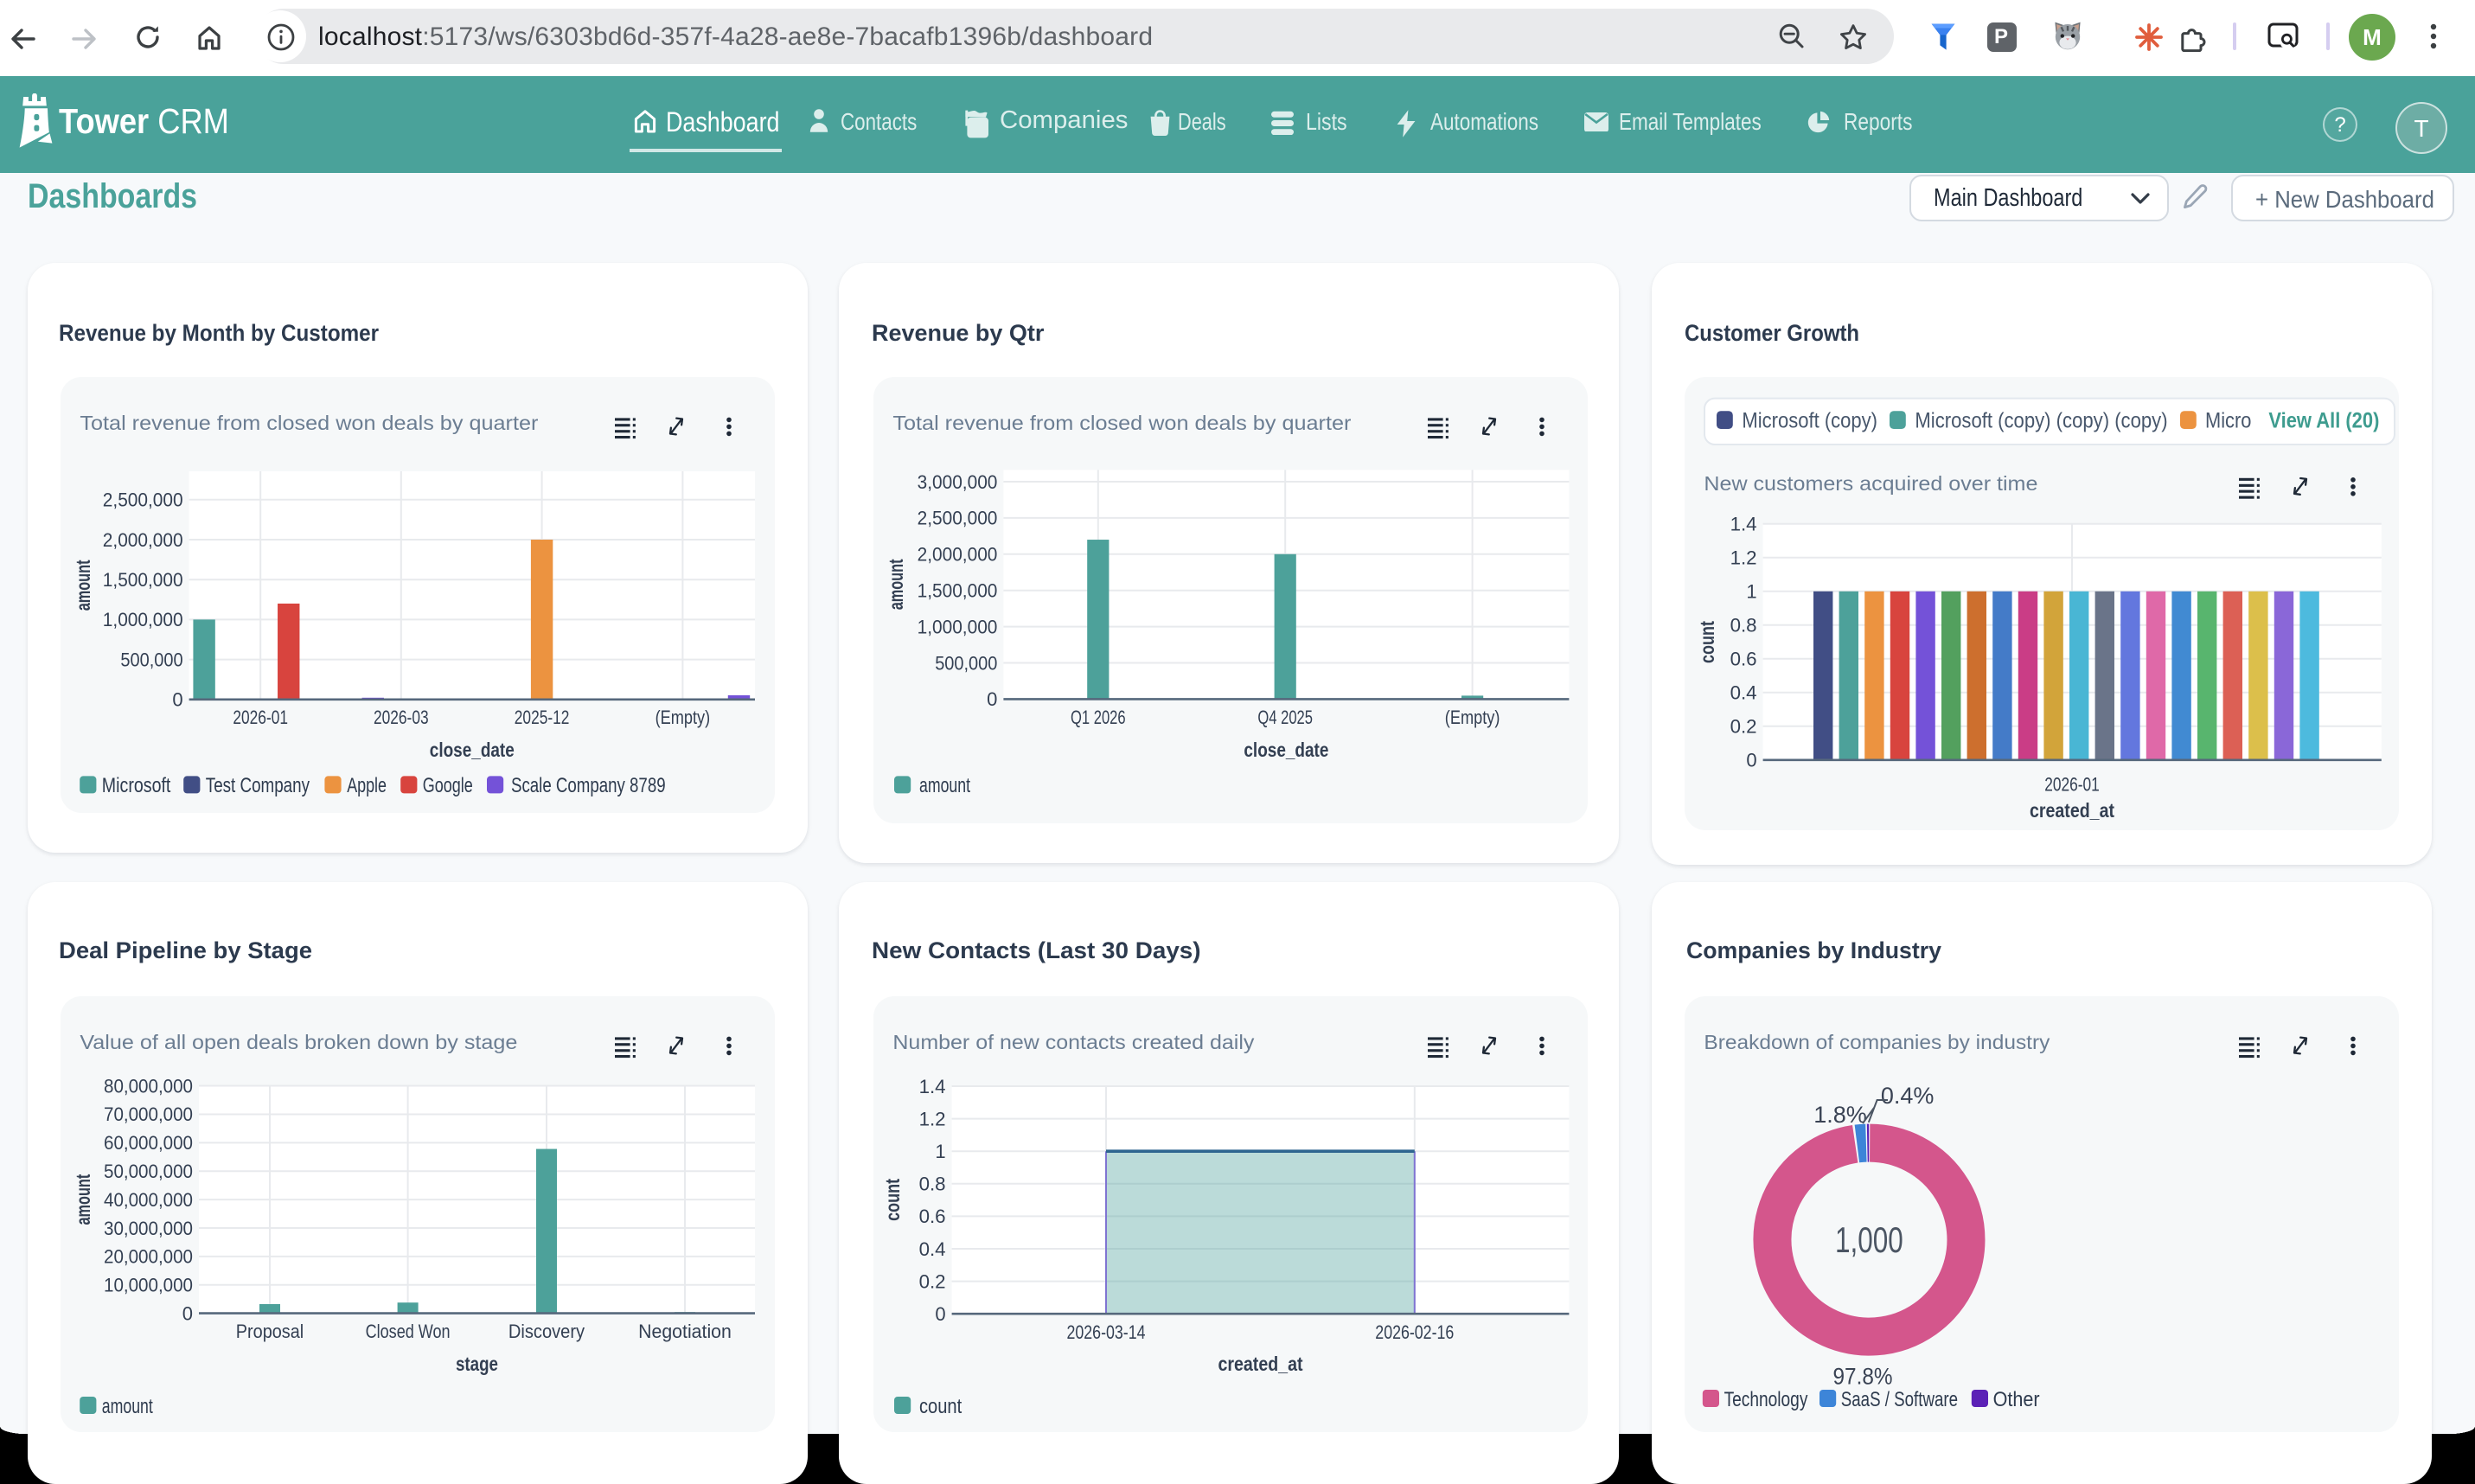 The width and height of the screenshot is (2475, 1484). I want to click on svg-text: Proposal, so click(270, 1331).